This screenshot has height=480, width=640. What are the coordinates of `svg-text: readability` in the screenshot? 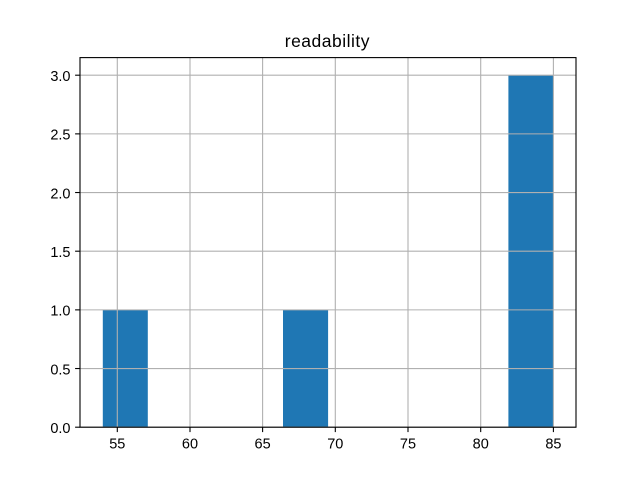 It's located at (327, 41).